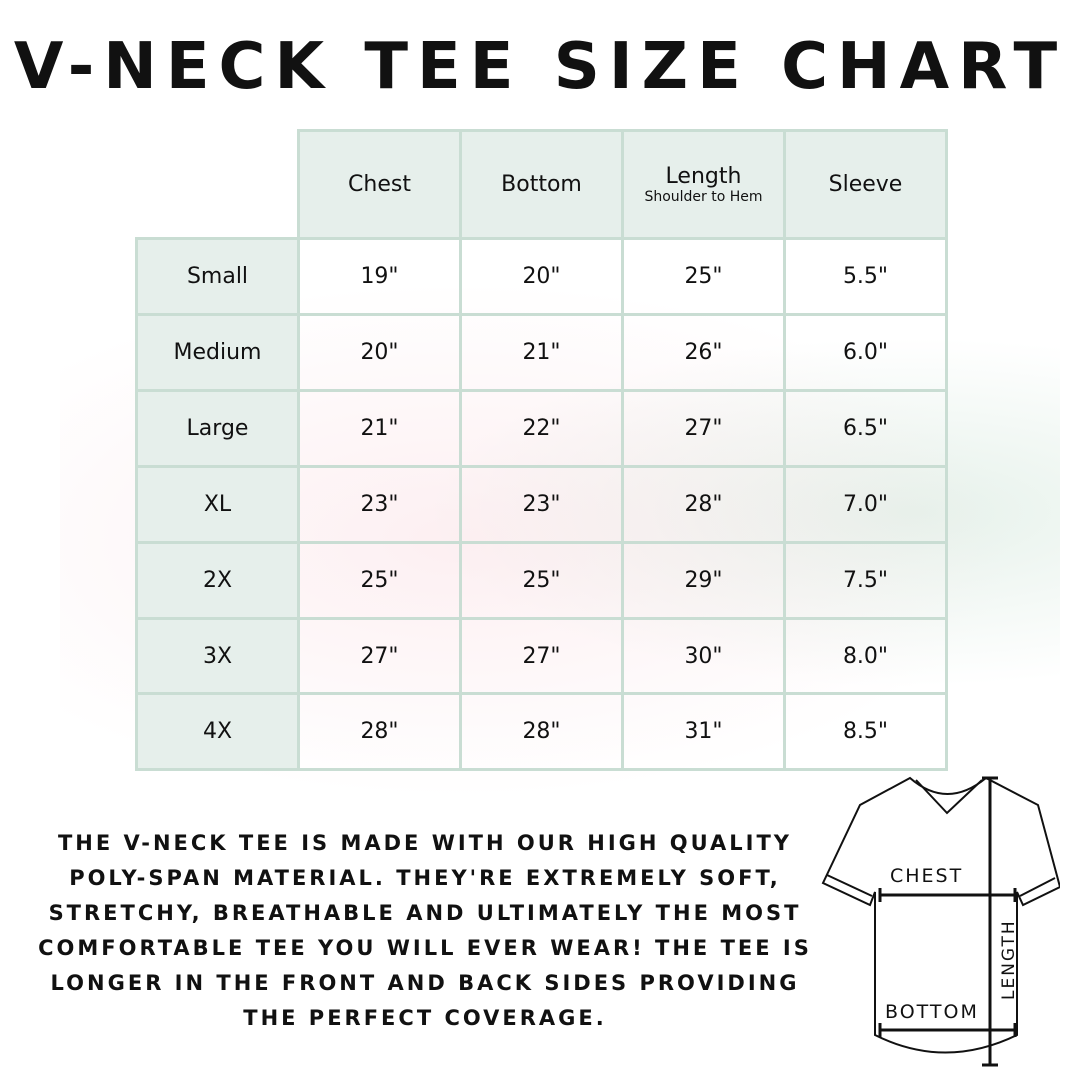 The height and width of the screenshot is (1080, 1080). What do you see at coordinates (703, 352) in the screenshot?
I see `table-cell: 26"` at bounding box center [703, 352].